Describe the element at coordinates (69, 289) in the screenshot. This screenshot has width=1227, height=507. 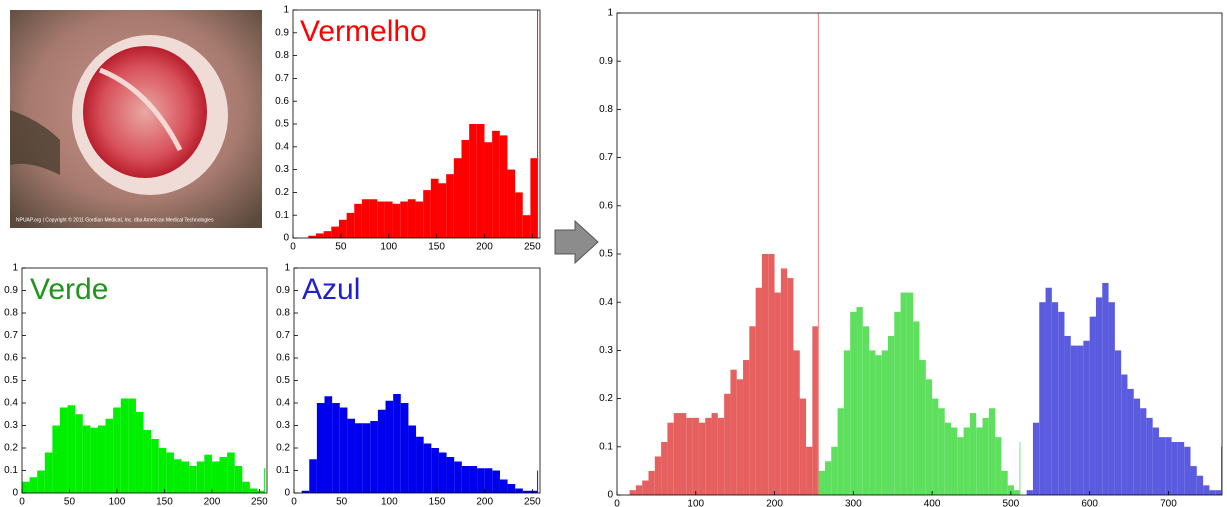
I see `chart-title: Verde` at that location.